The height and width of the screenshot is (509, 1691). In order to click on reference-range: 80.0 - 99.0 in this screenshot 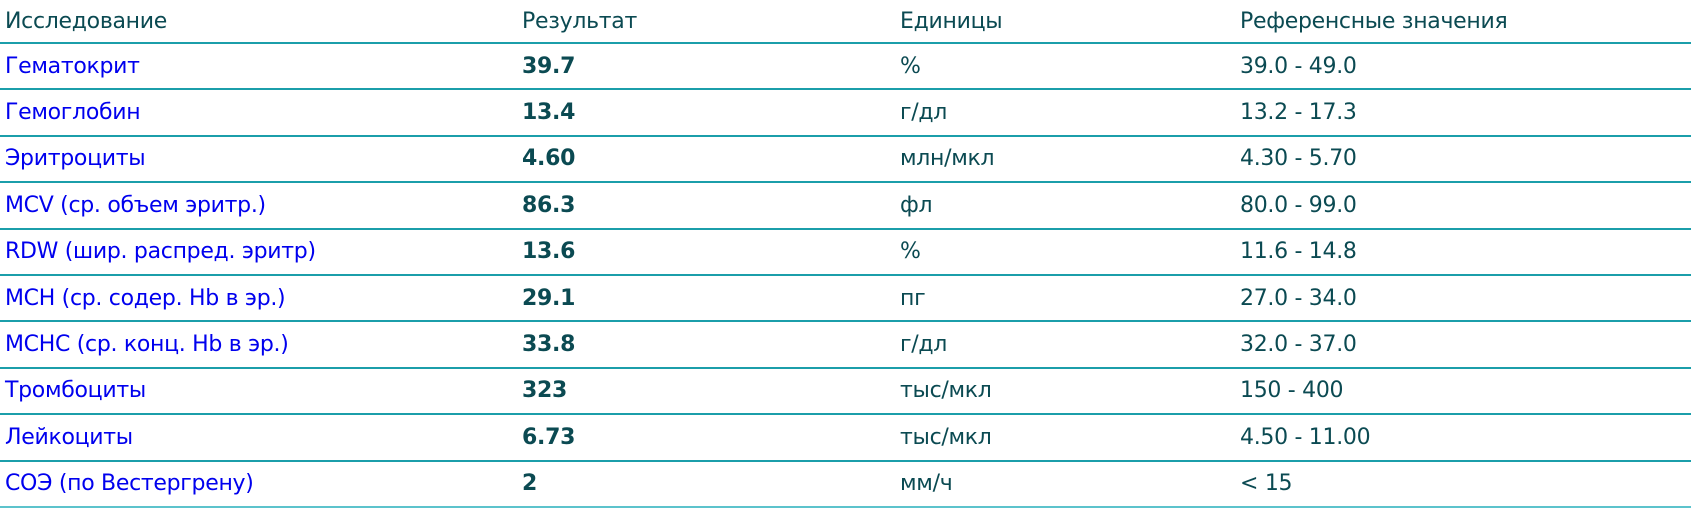, I will do `click(1463, 206)`.